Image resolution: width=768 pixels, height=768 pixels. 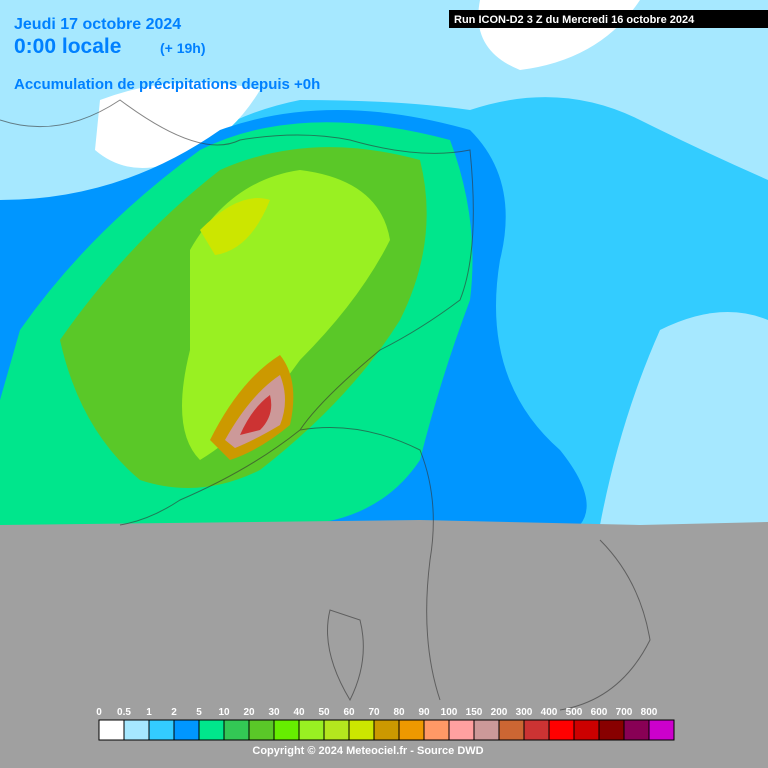 What do you see at coordinates (177, 125) in the screenshot?
I see `dry-area` at bounding box center [177, 125].